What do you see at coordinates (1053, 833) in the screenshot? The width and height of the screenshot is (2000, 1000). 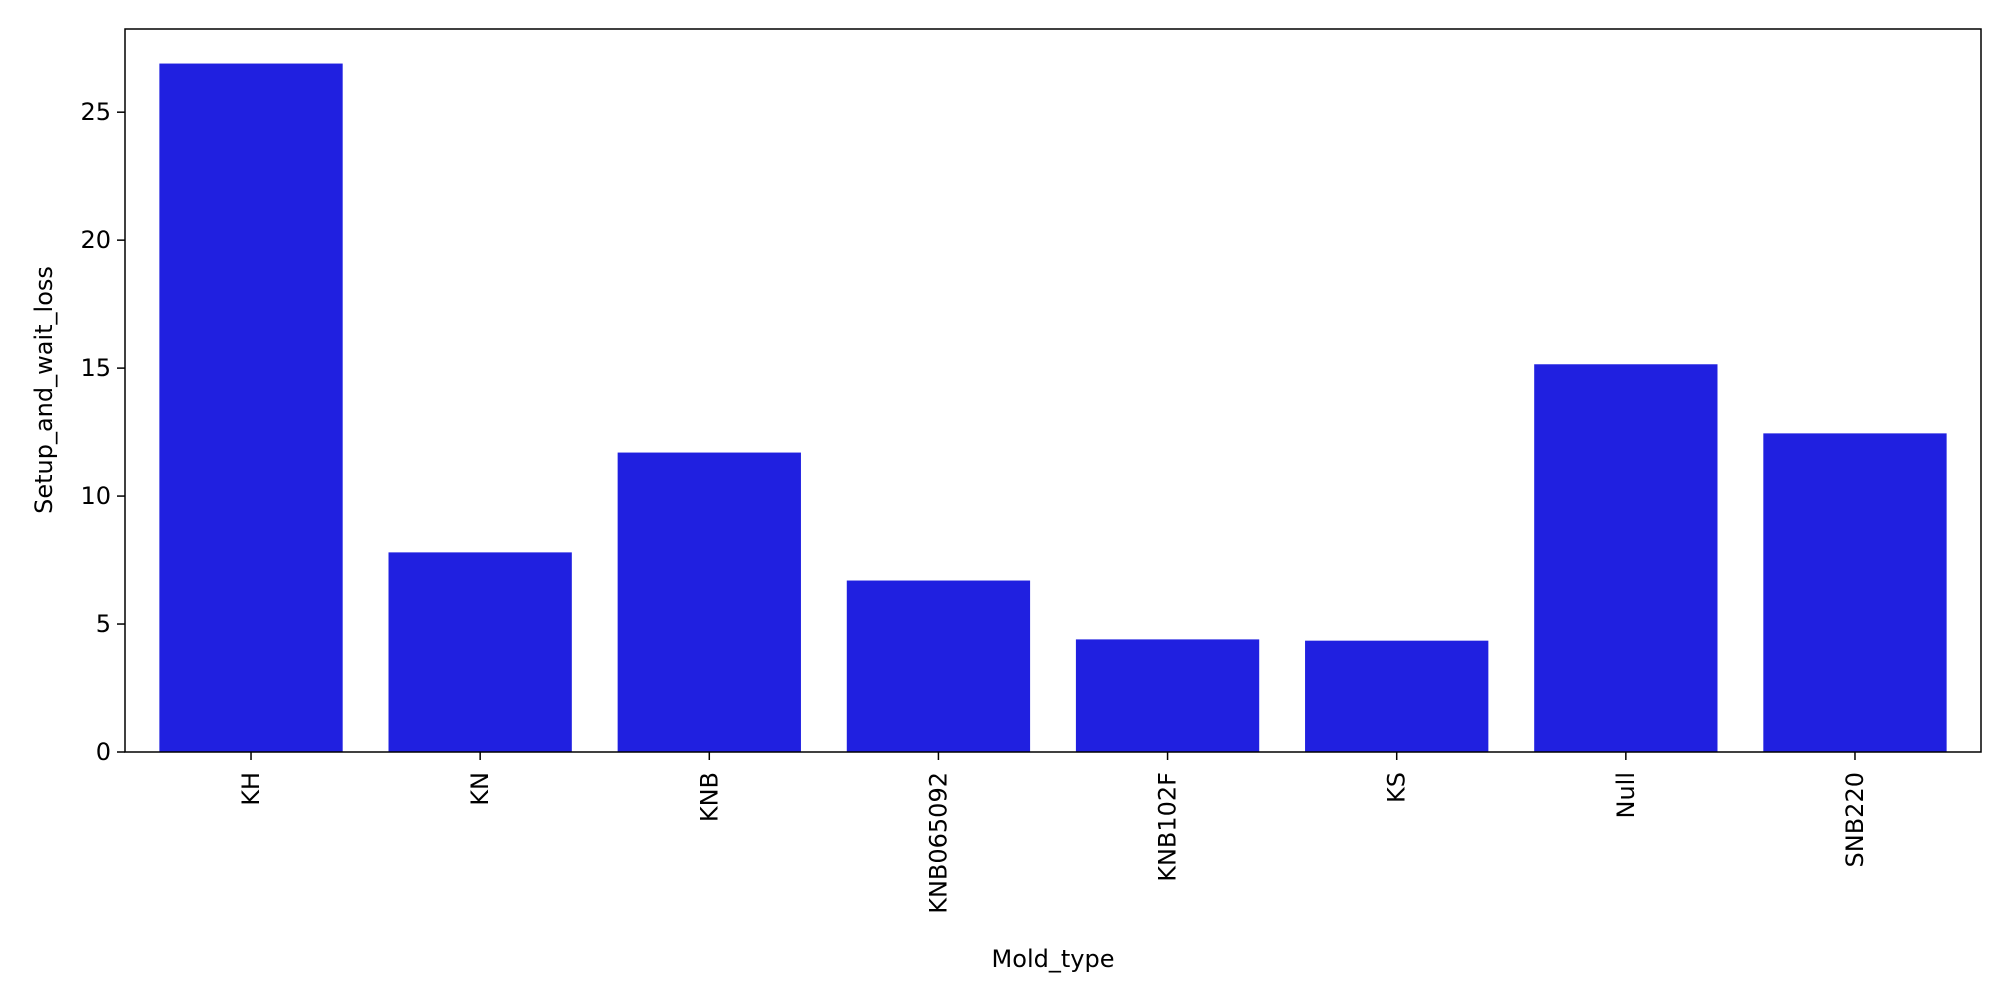 I see `x-axis: KH KN KNB KNB065092 KNB102F KS Null SNB220` at bounding box center [1053, 833].